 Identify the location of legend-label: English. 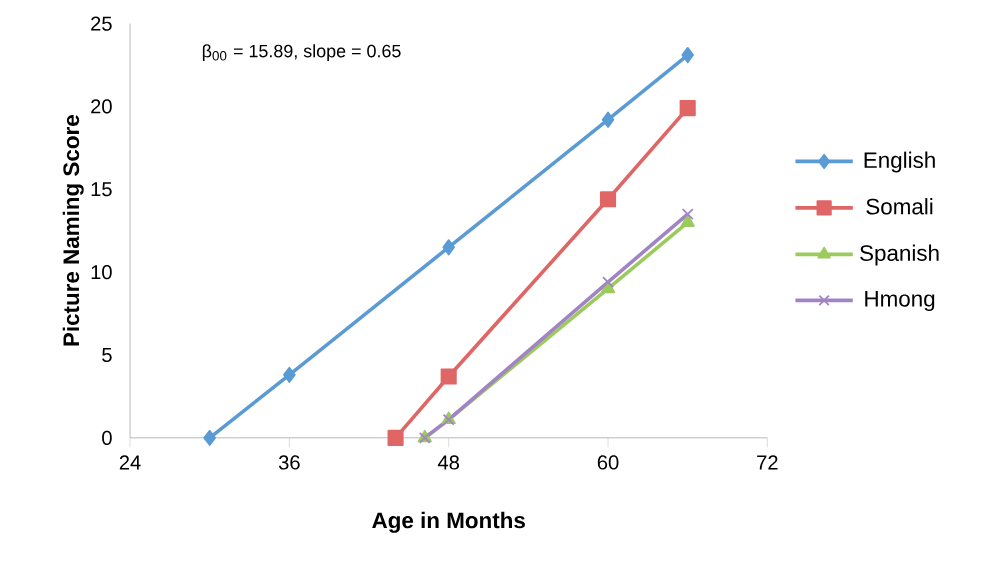
(899, 162).